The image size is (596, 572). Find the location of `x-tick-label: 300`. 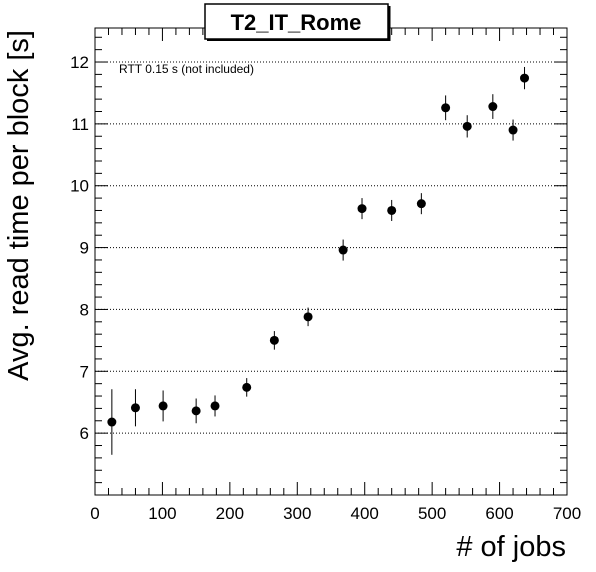

x-tick-label: 300 is located at coordinates (297, 513).